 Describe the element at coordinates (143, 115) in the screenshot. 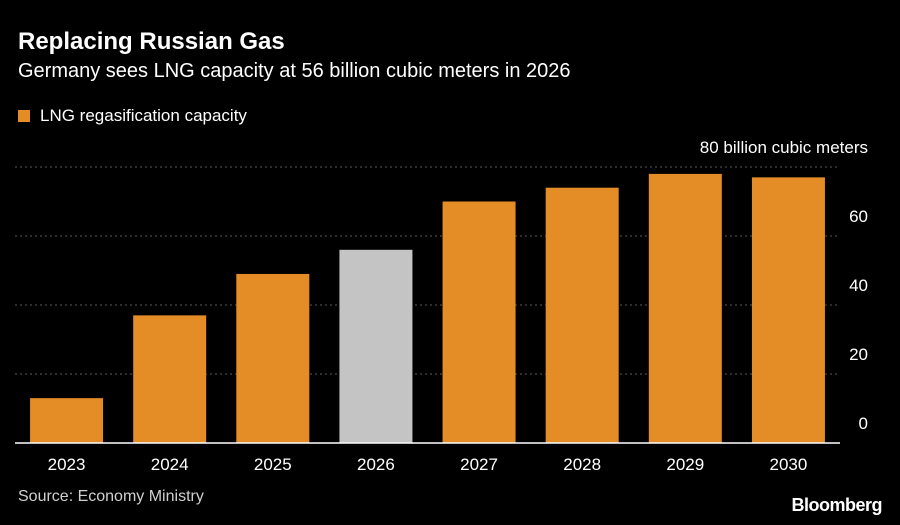

I see `legend-label: LNG regasification capacity` at that location.